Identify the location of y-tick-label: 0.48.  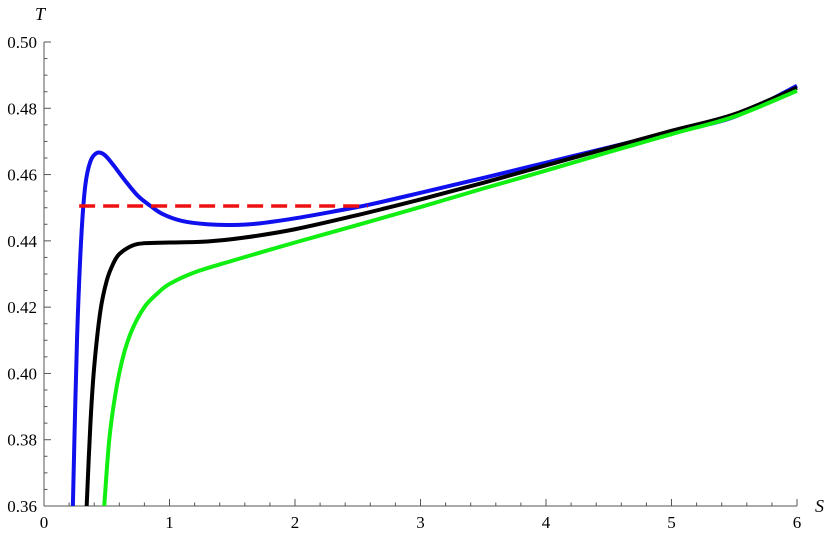
(22, 108).